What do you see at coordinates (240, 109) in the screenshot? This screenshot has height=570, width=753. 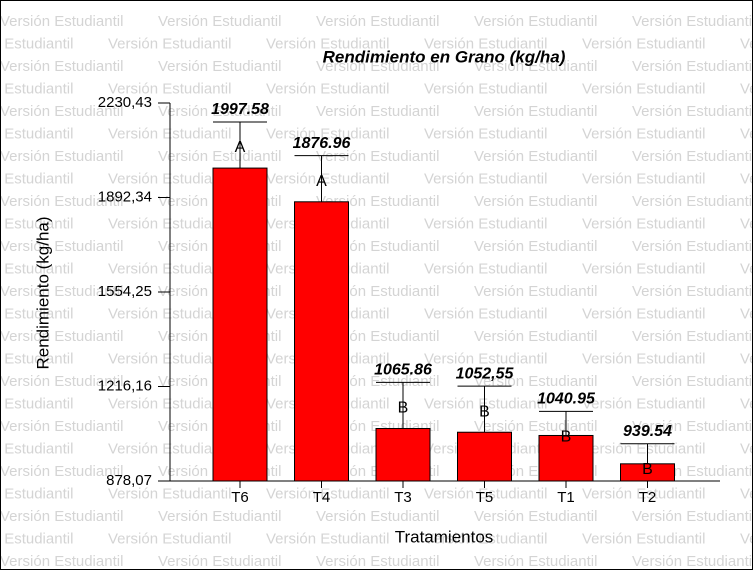 I see `value-label: 1997.58` at bounding box center [240, 109].